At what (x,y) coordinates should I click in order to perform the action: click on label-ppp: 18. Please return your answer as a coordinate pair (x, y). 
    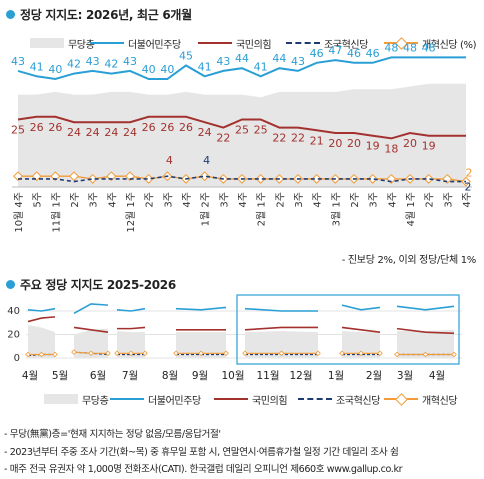
    Looking at the image, I should click on (391, 148).